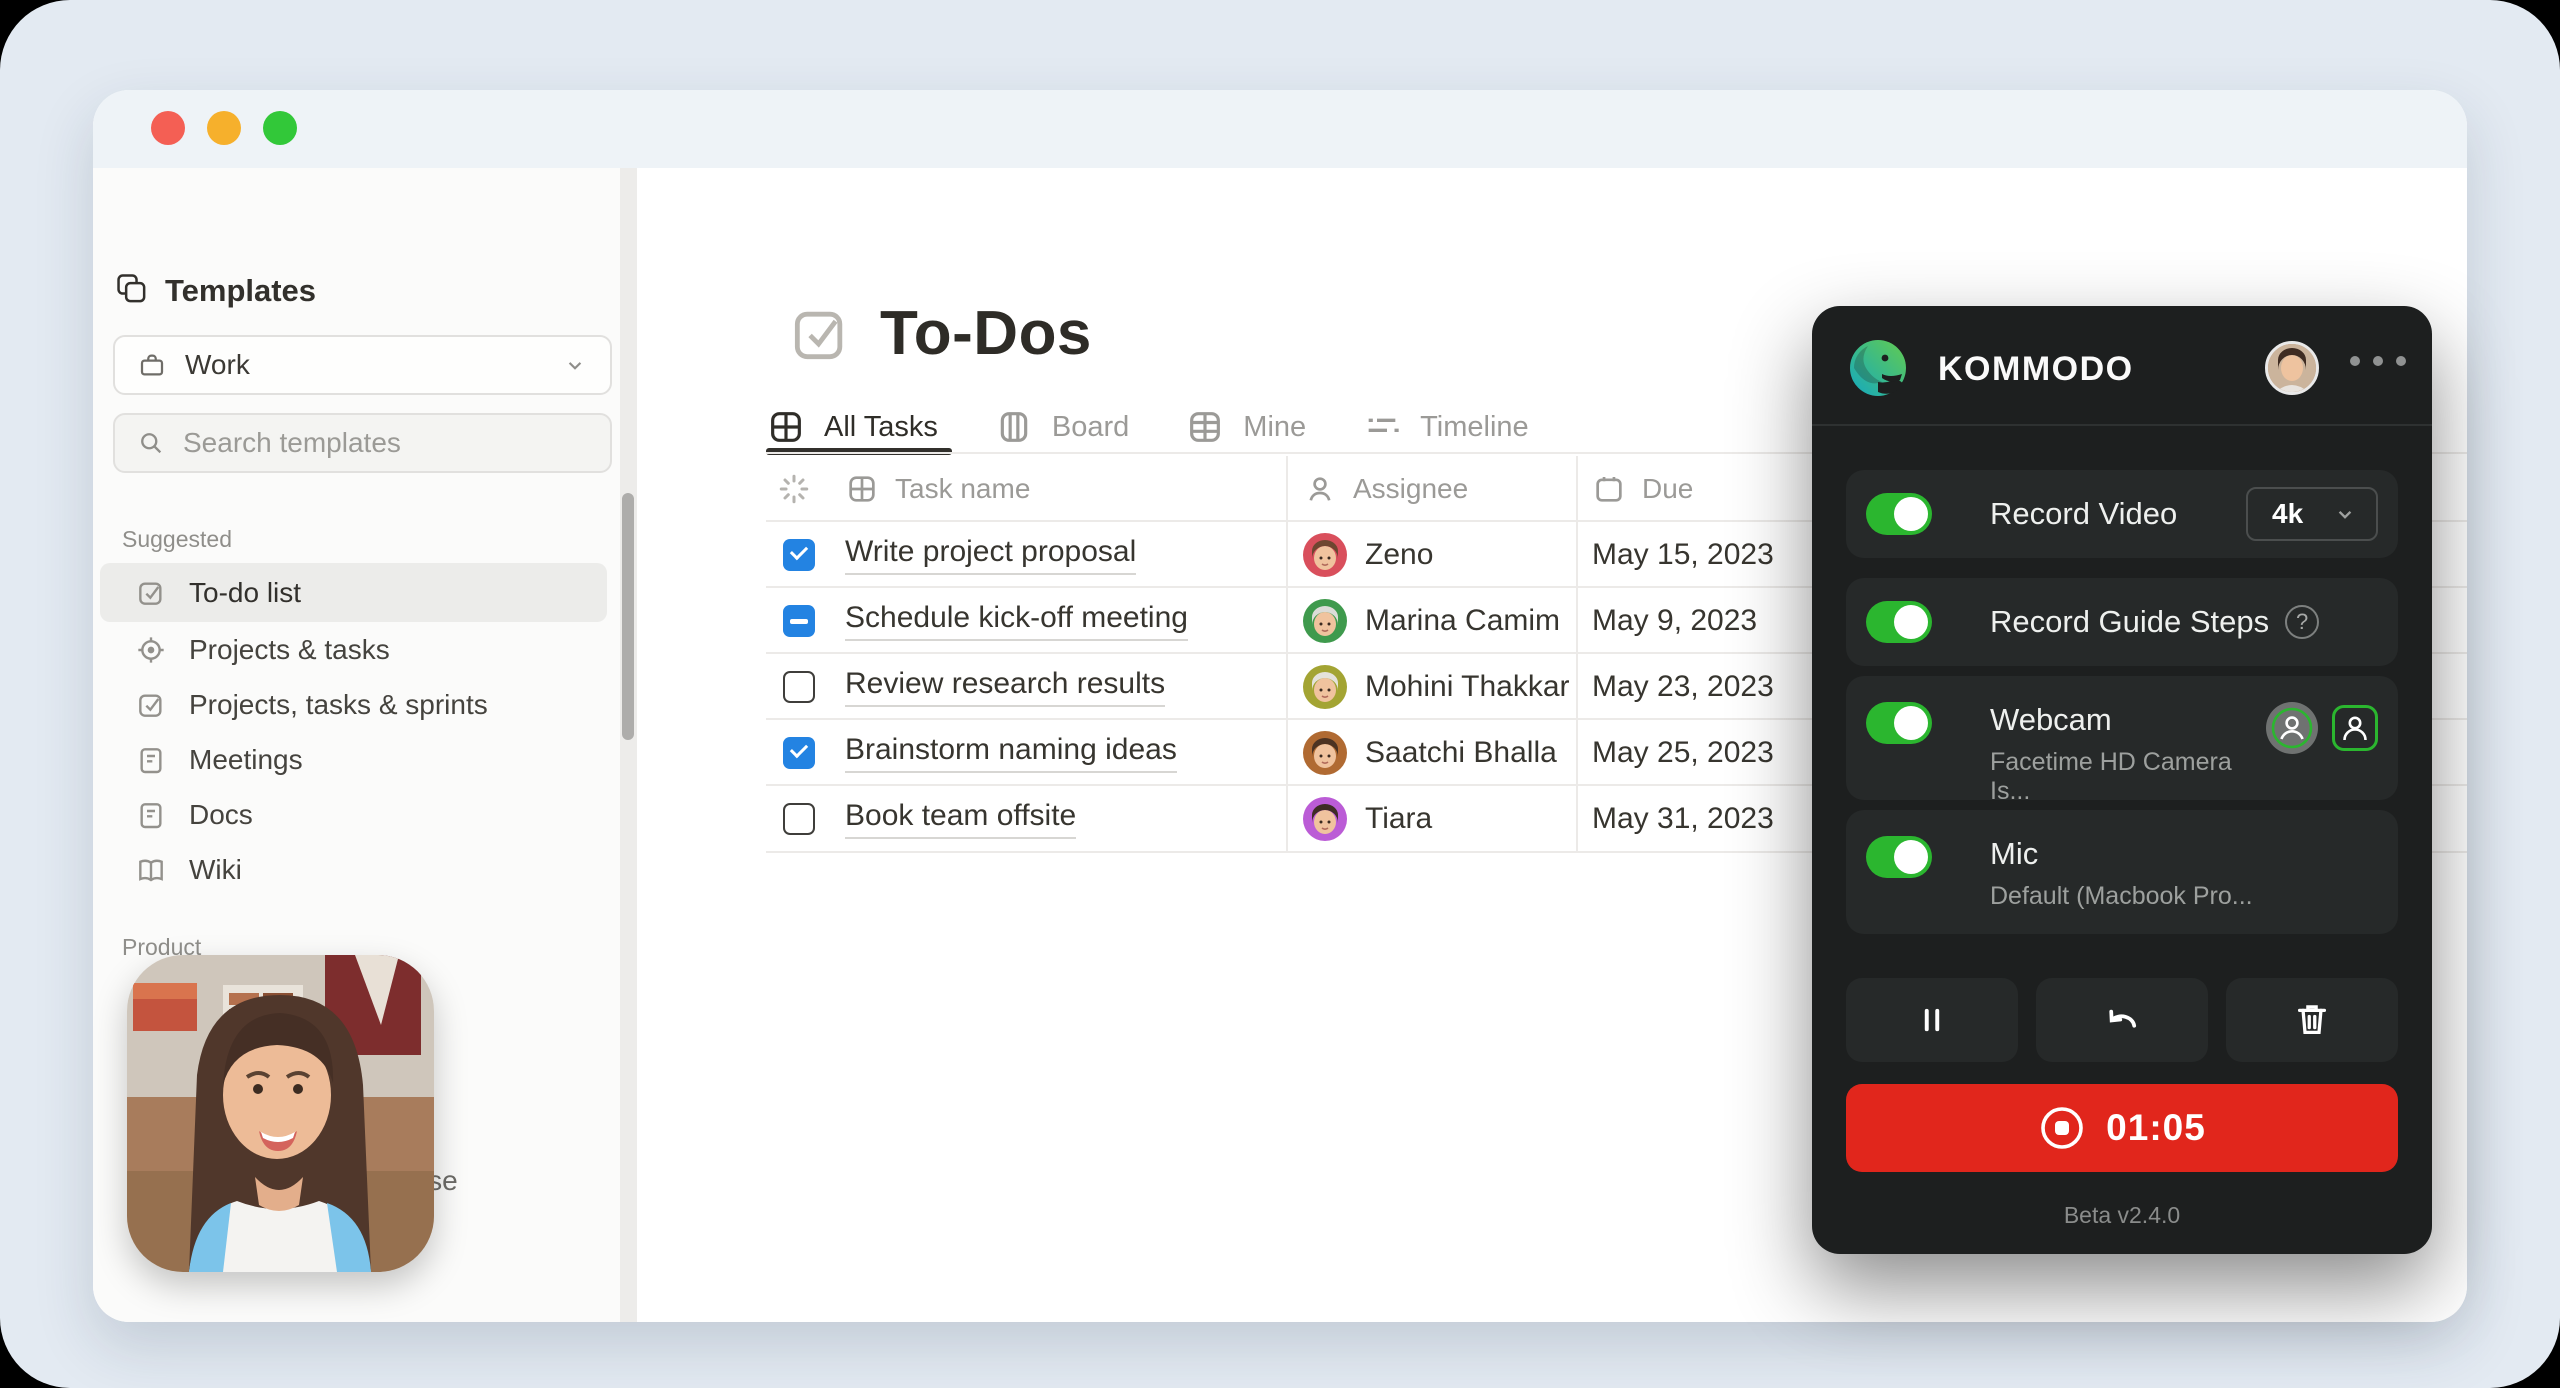 This screenshot has height=1388, width=2560. Describe the element at coordinates (1430, 753) in the screenshot. I see `assignee-cell: Saatchi Bhalla` at that location.